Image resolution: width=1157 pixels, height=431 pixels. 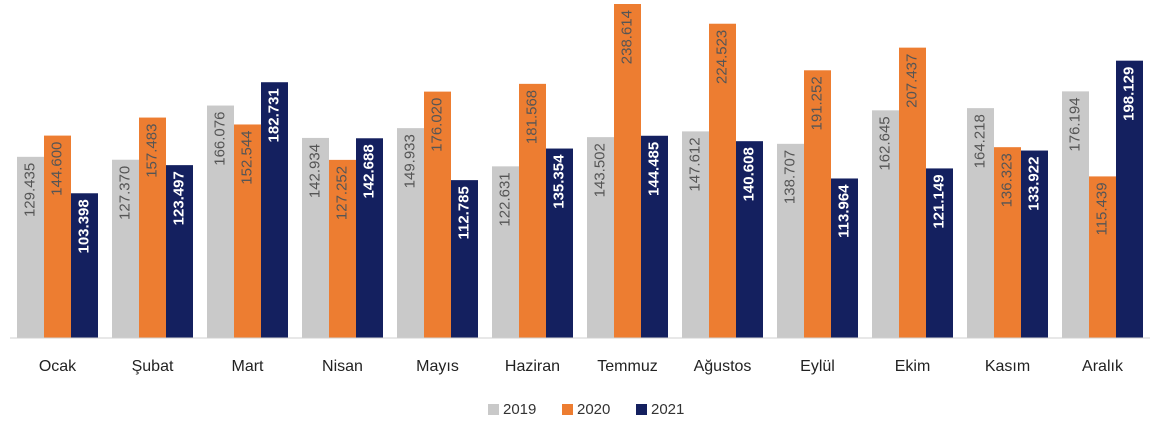 What do you see at coordinates (884, 143) in the screenshot?
I see `value-label: 162.645` at bounding box center [884, 143].